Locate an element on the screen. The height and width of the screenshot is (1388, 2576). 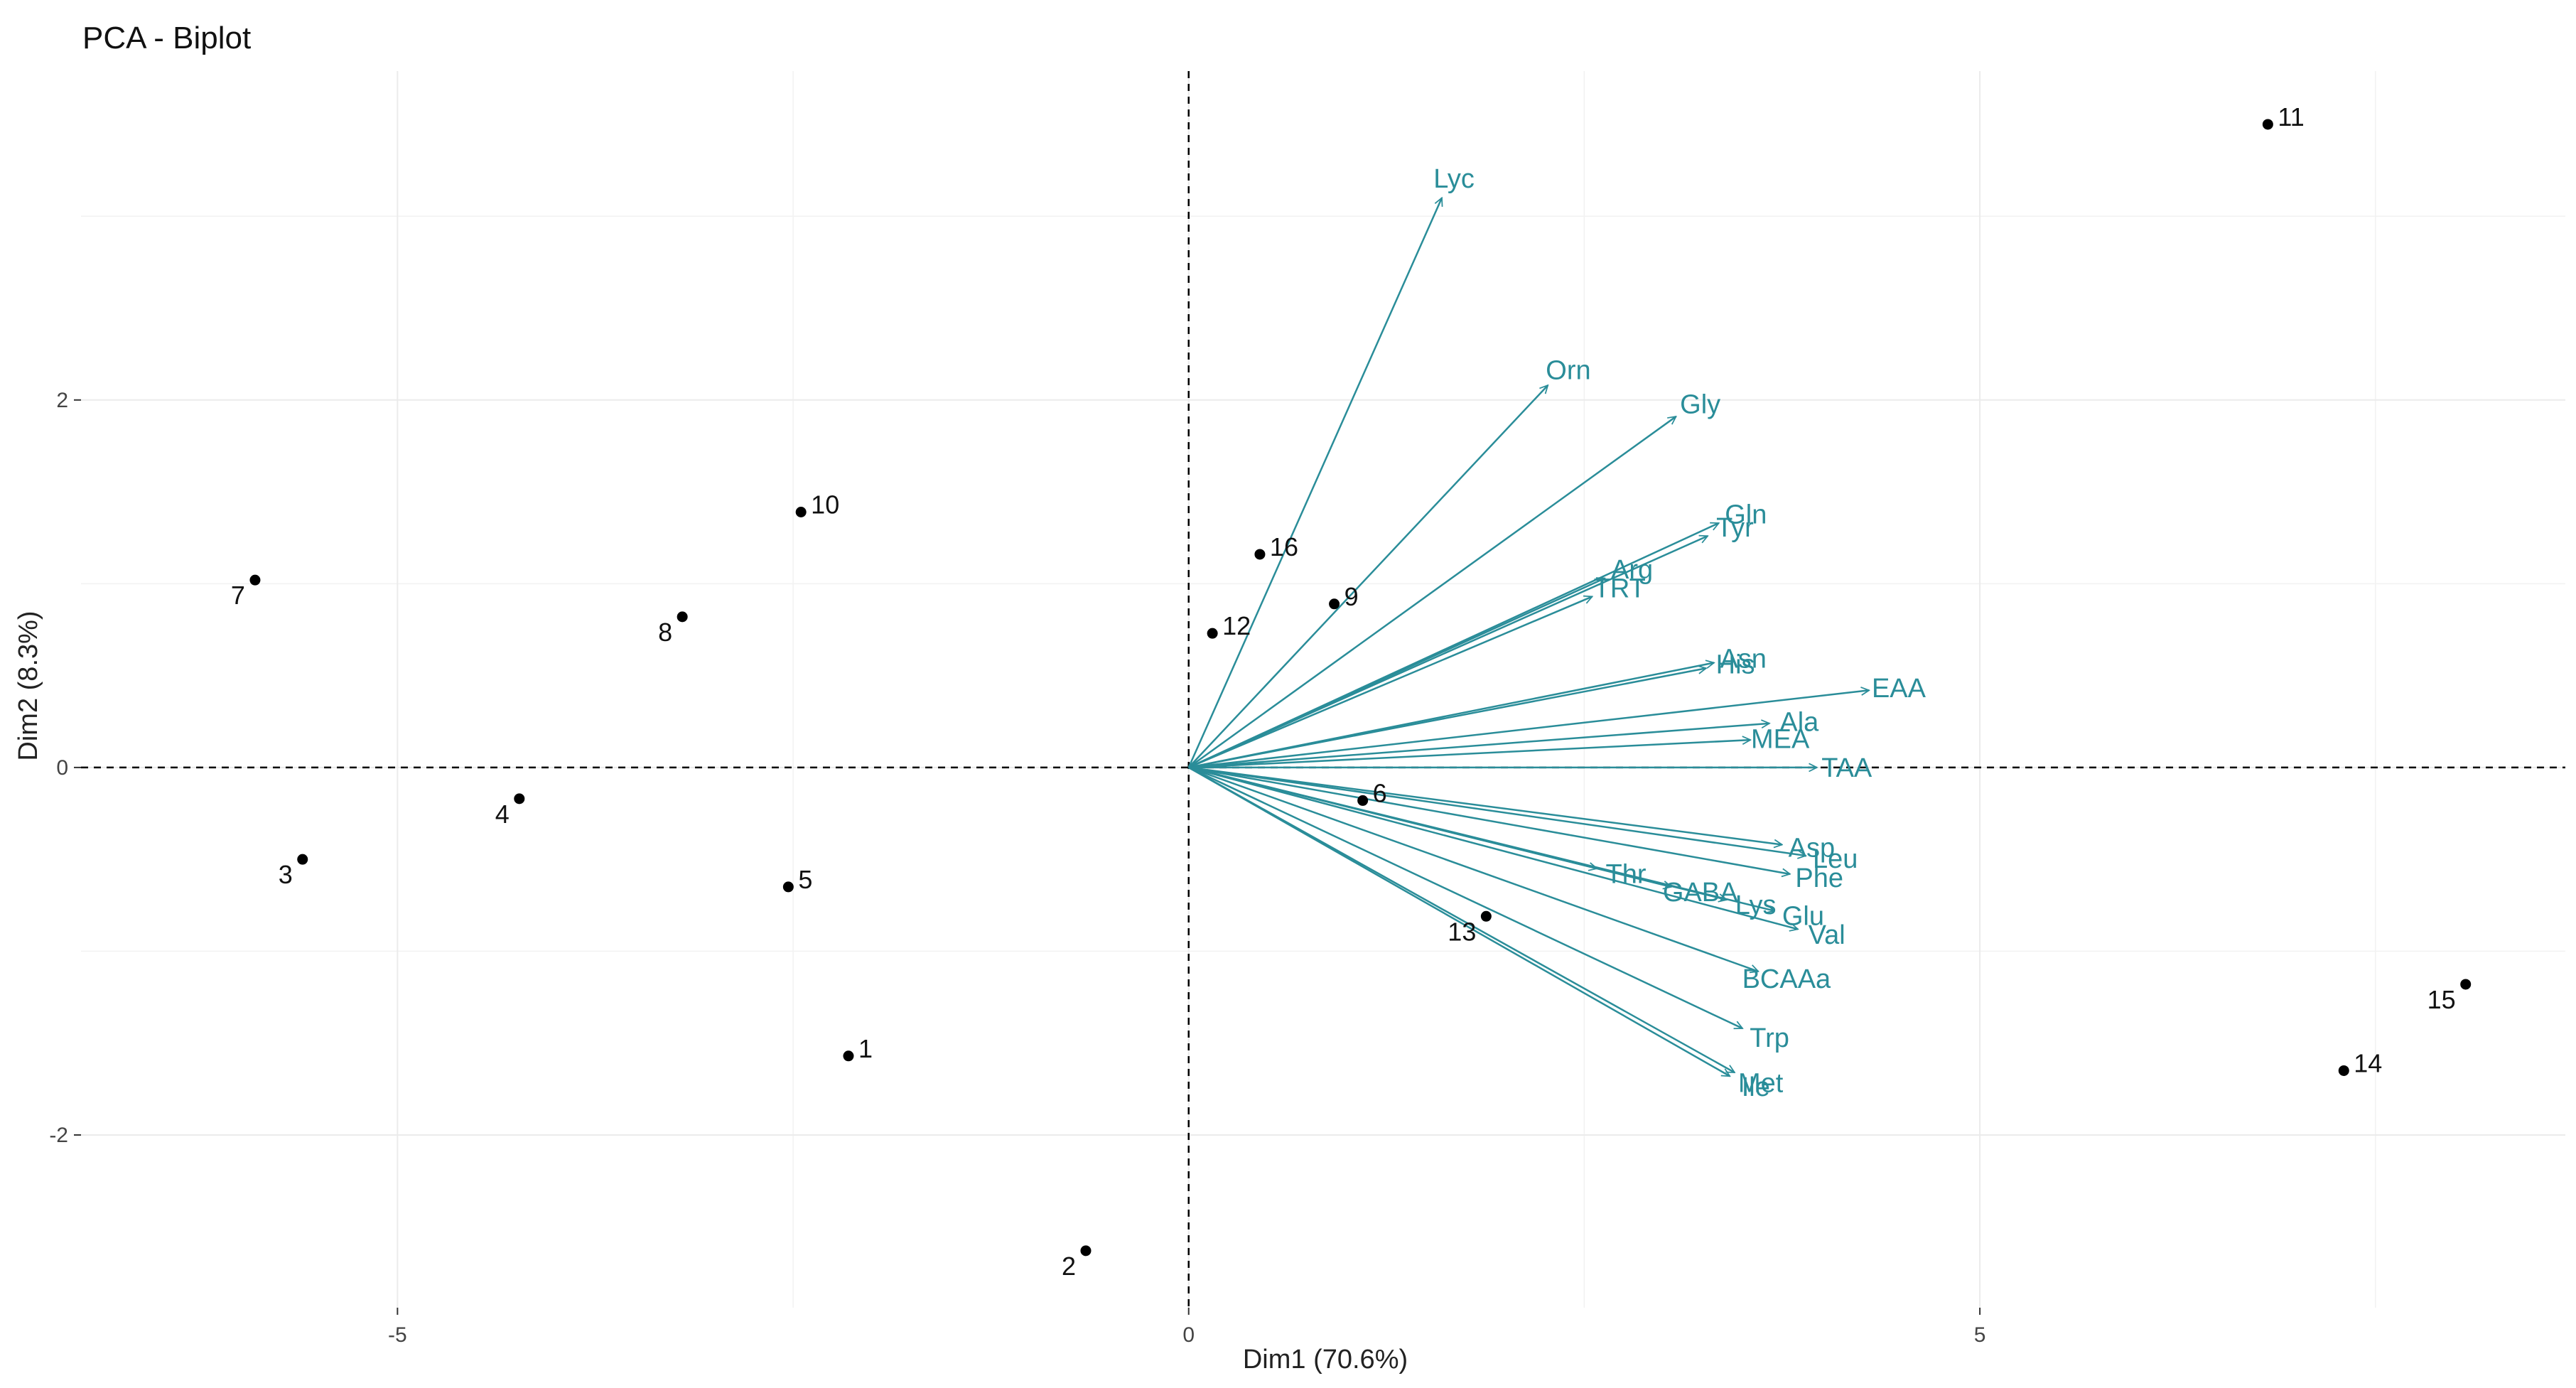
variable-label-eaa: EAA is located at coordinates (1899, 689).